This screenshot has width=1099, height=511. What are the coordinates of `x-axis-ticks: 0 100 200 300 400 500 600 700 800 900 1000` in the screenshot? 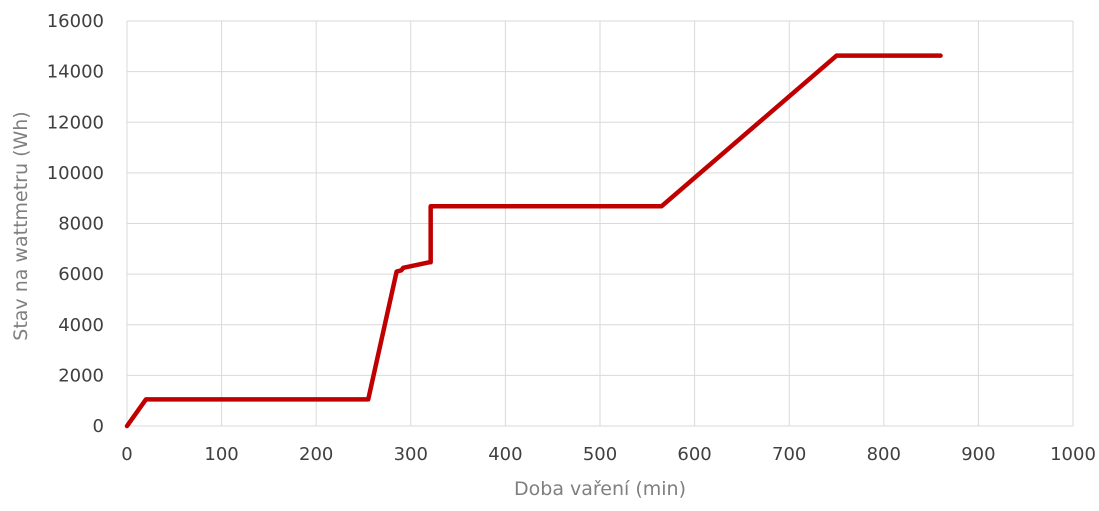 It's located at (608, 454).